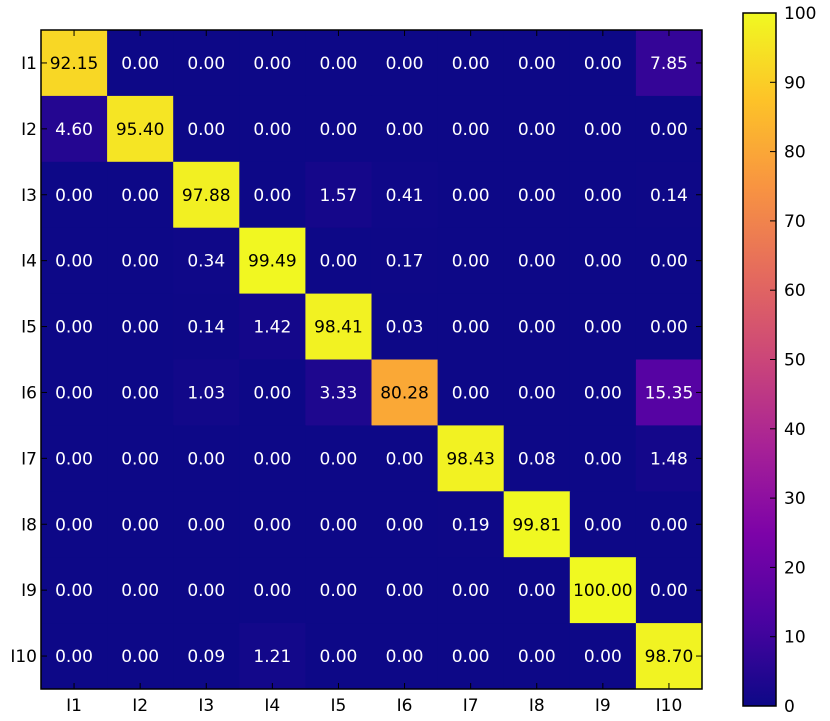  What do you see at coordinates (795, 638) in the screenshot?
I see `colorbar-tick-label: 10` at bounding box center [795, 638].